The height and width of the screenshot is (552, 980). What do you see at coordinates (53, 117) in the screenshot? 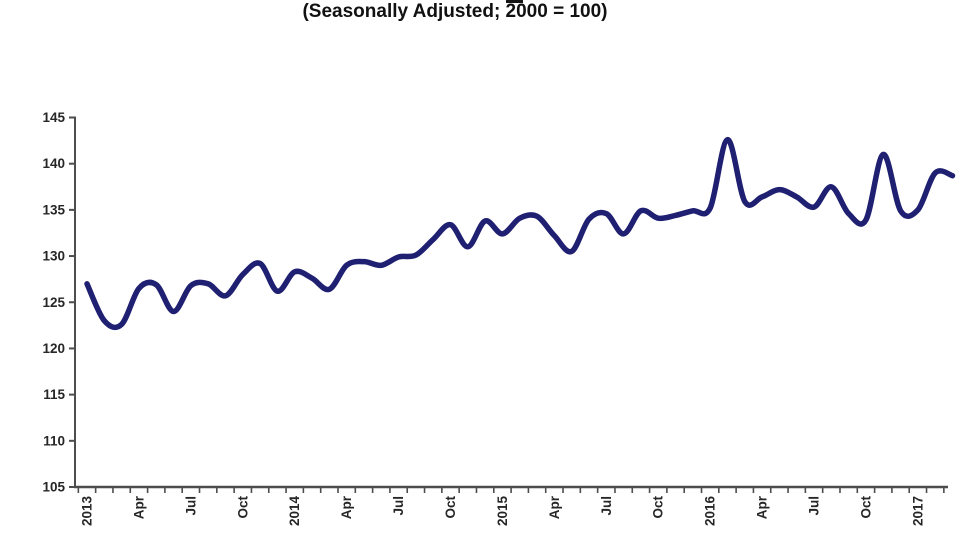
I see `y-tick-label: 145` at bounding box center [53, 117].